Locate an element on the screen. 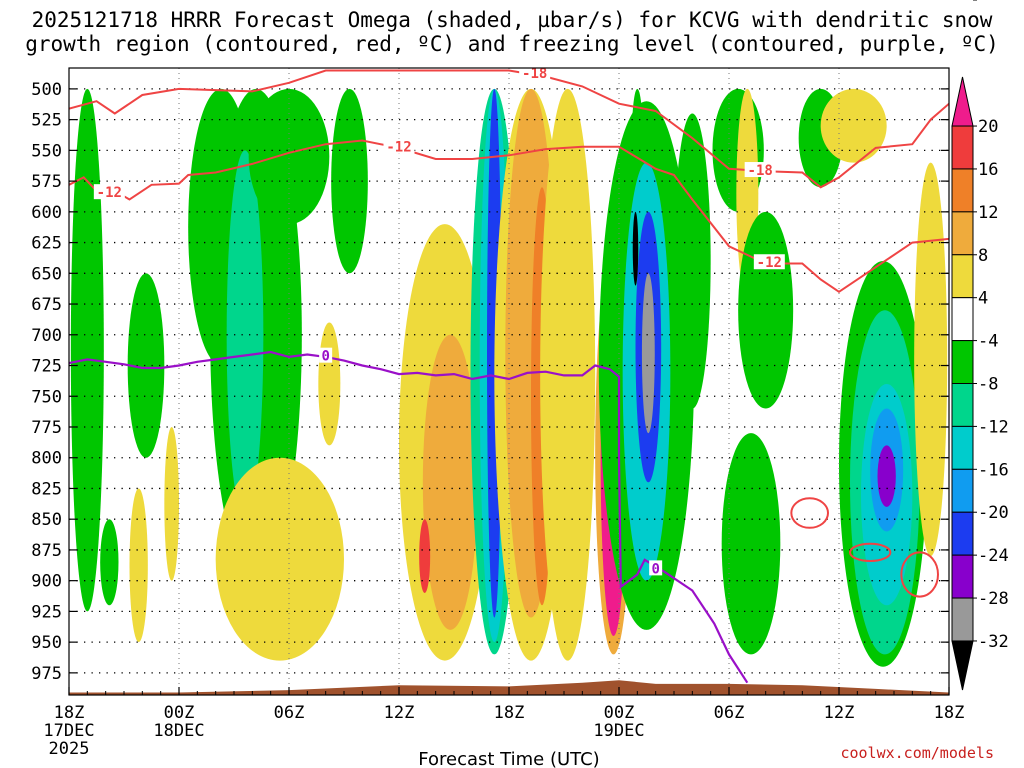 This screenshot has width=1024, height=768. xtick-label-0: 18Z is located at coordinates (69, 713).